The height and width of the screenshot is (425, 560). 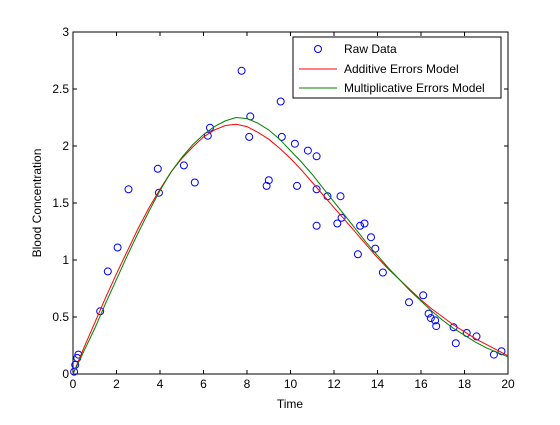 I want to click on y-tick-label: 1, so click(x=65, y=260).